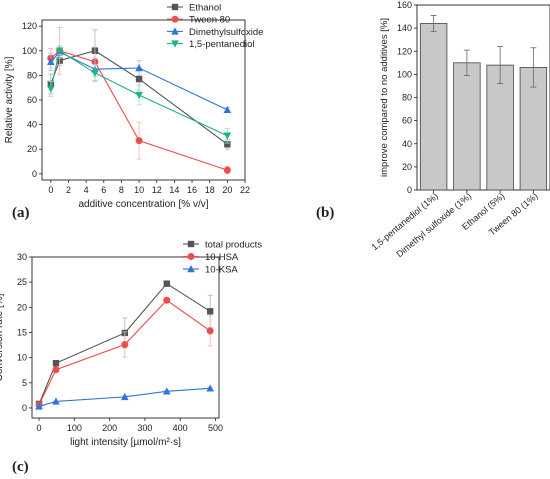 Image resolution: width=550 pixels, height=479 pixels. I want to click on panel-label-a: (a), so click(21, 213).